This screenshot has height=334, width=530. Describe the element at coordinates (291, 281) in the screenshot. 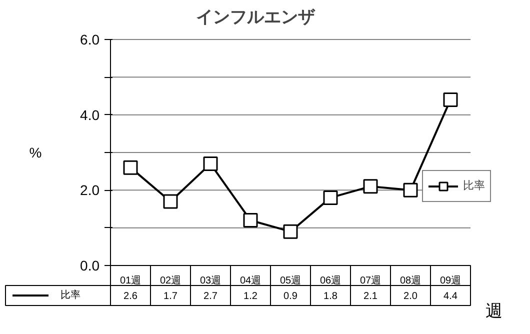

I see `x-tick-label: 05週` at that location.